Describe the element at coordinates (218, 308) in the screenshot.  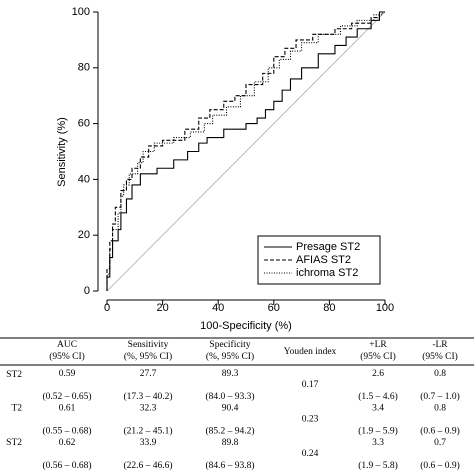
I see `x-tick-label: 40` at that location.